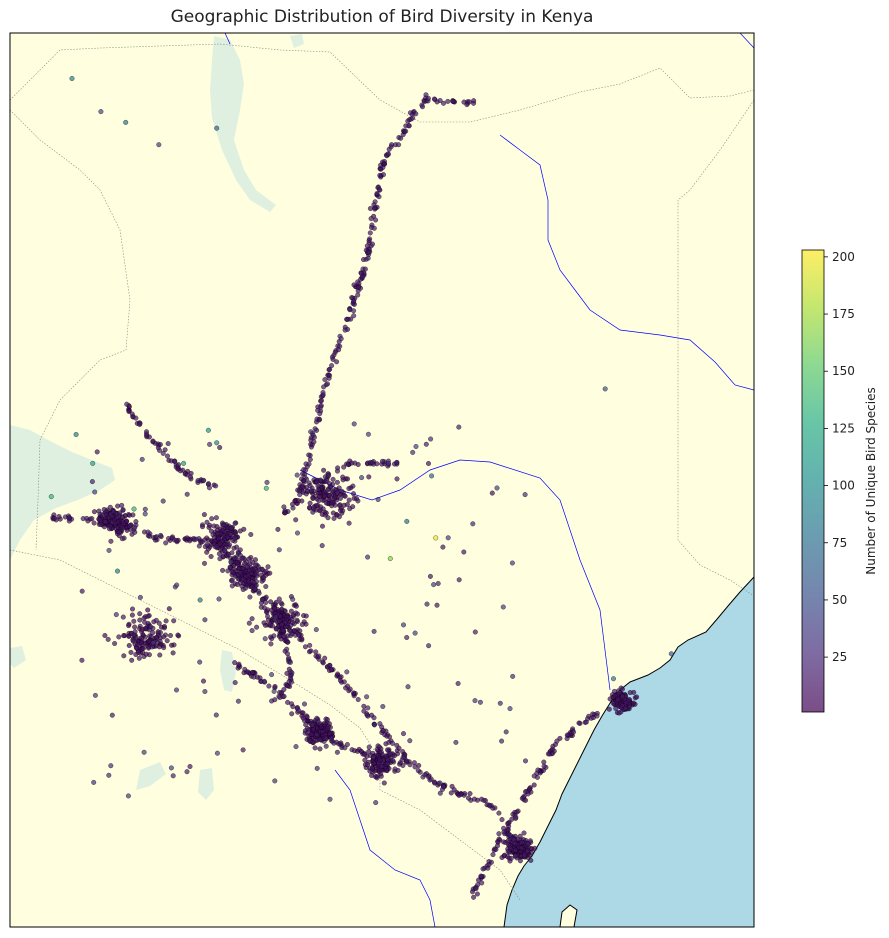  Describe the element at coordinates (813, 481) in the screenshot. I see `colorbar-gradient` at that location.